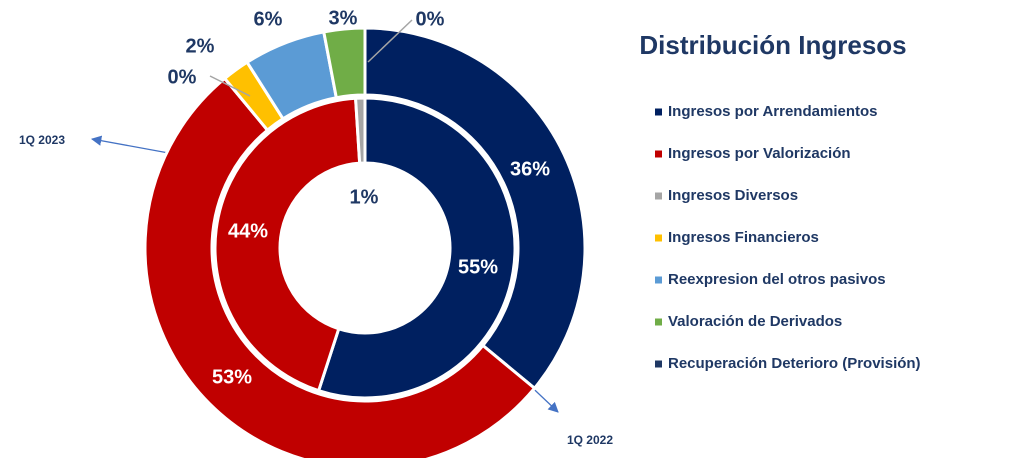  Describe the element at coordinates (530, 169) in the screenshot. I see `data-label: 36%` at that location.